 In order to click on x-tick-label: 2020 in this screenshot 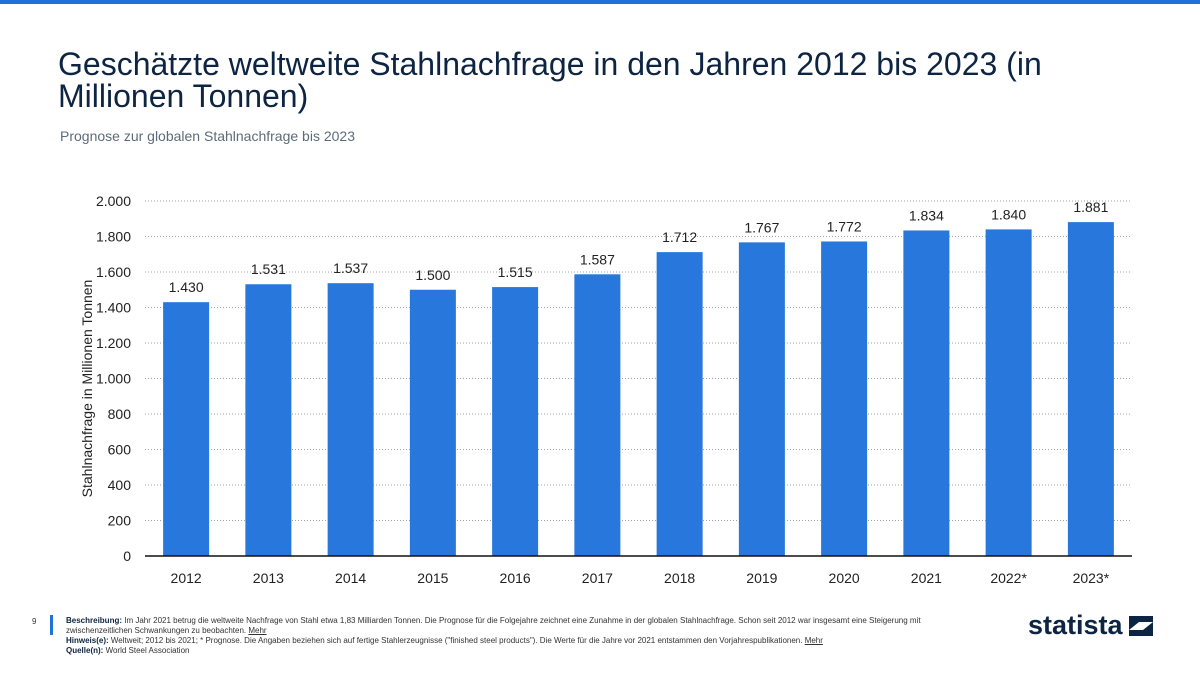, I will do `click(844, 578)`.